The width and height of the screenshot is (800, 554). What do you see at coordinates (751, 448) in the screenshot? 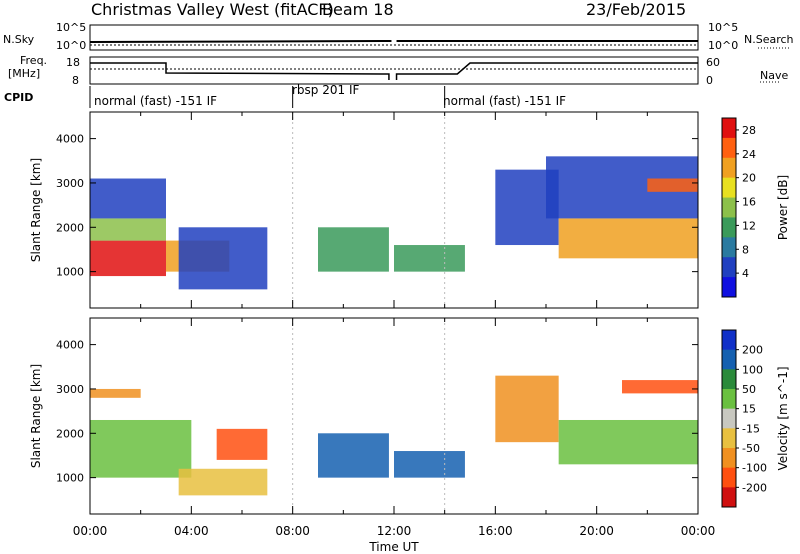
I see `colorbar-tick-label: -50` at bounding box center [751, 448].